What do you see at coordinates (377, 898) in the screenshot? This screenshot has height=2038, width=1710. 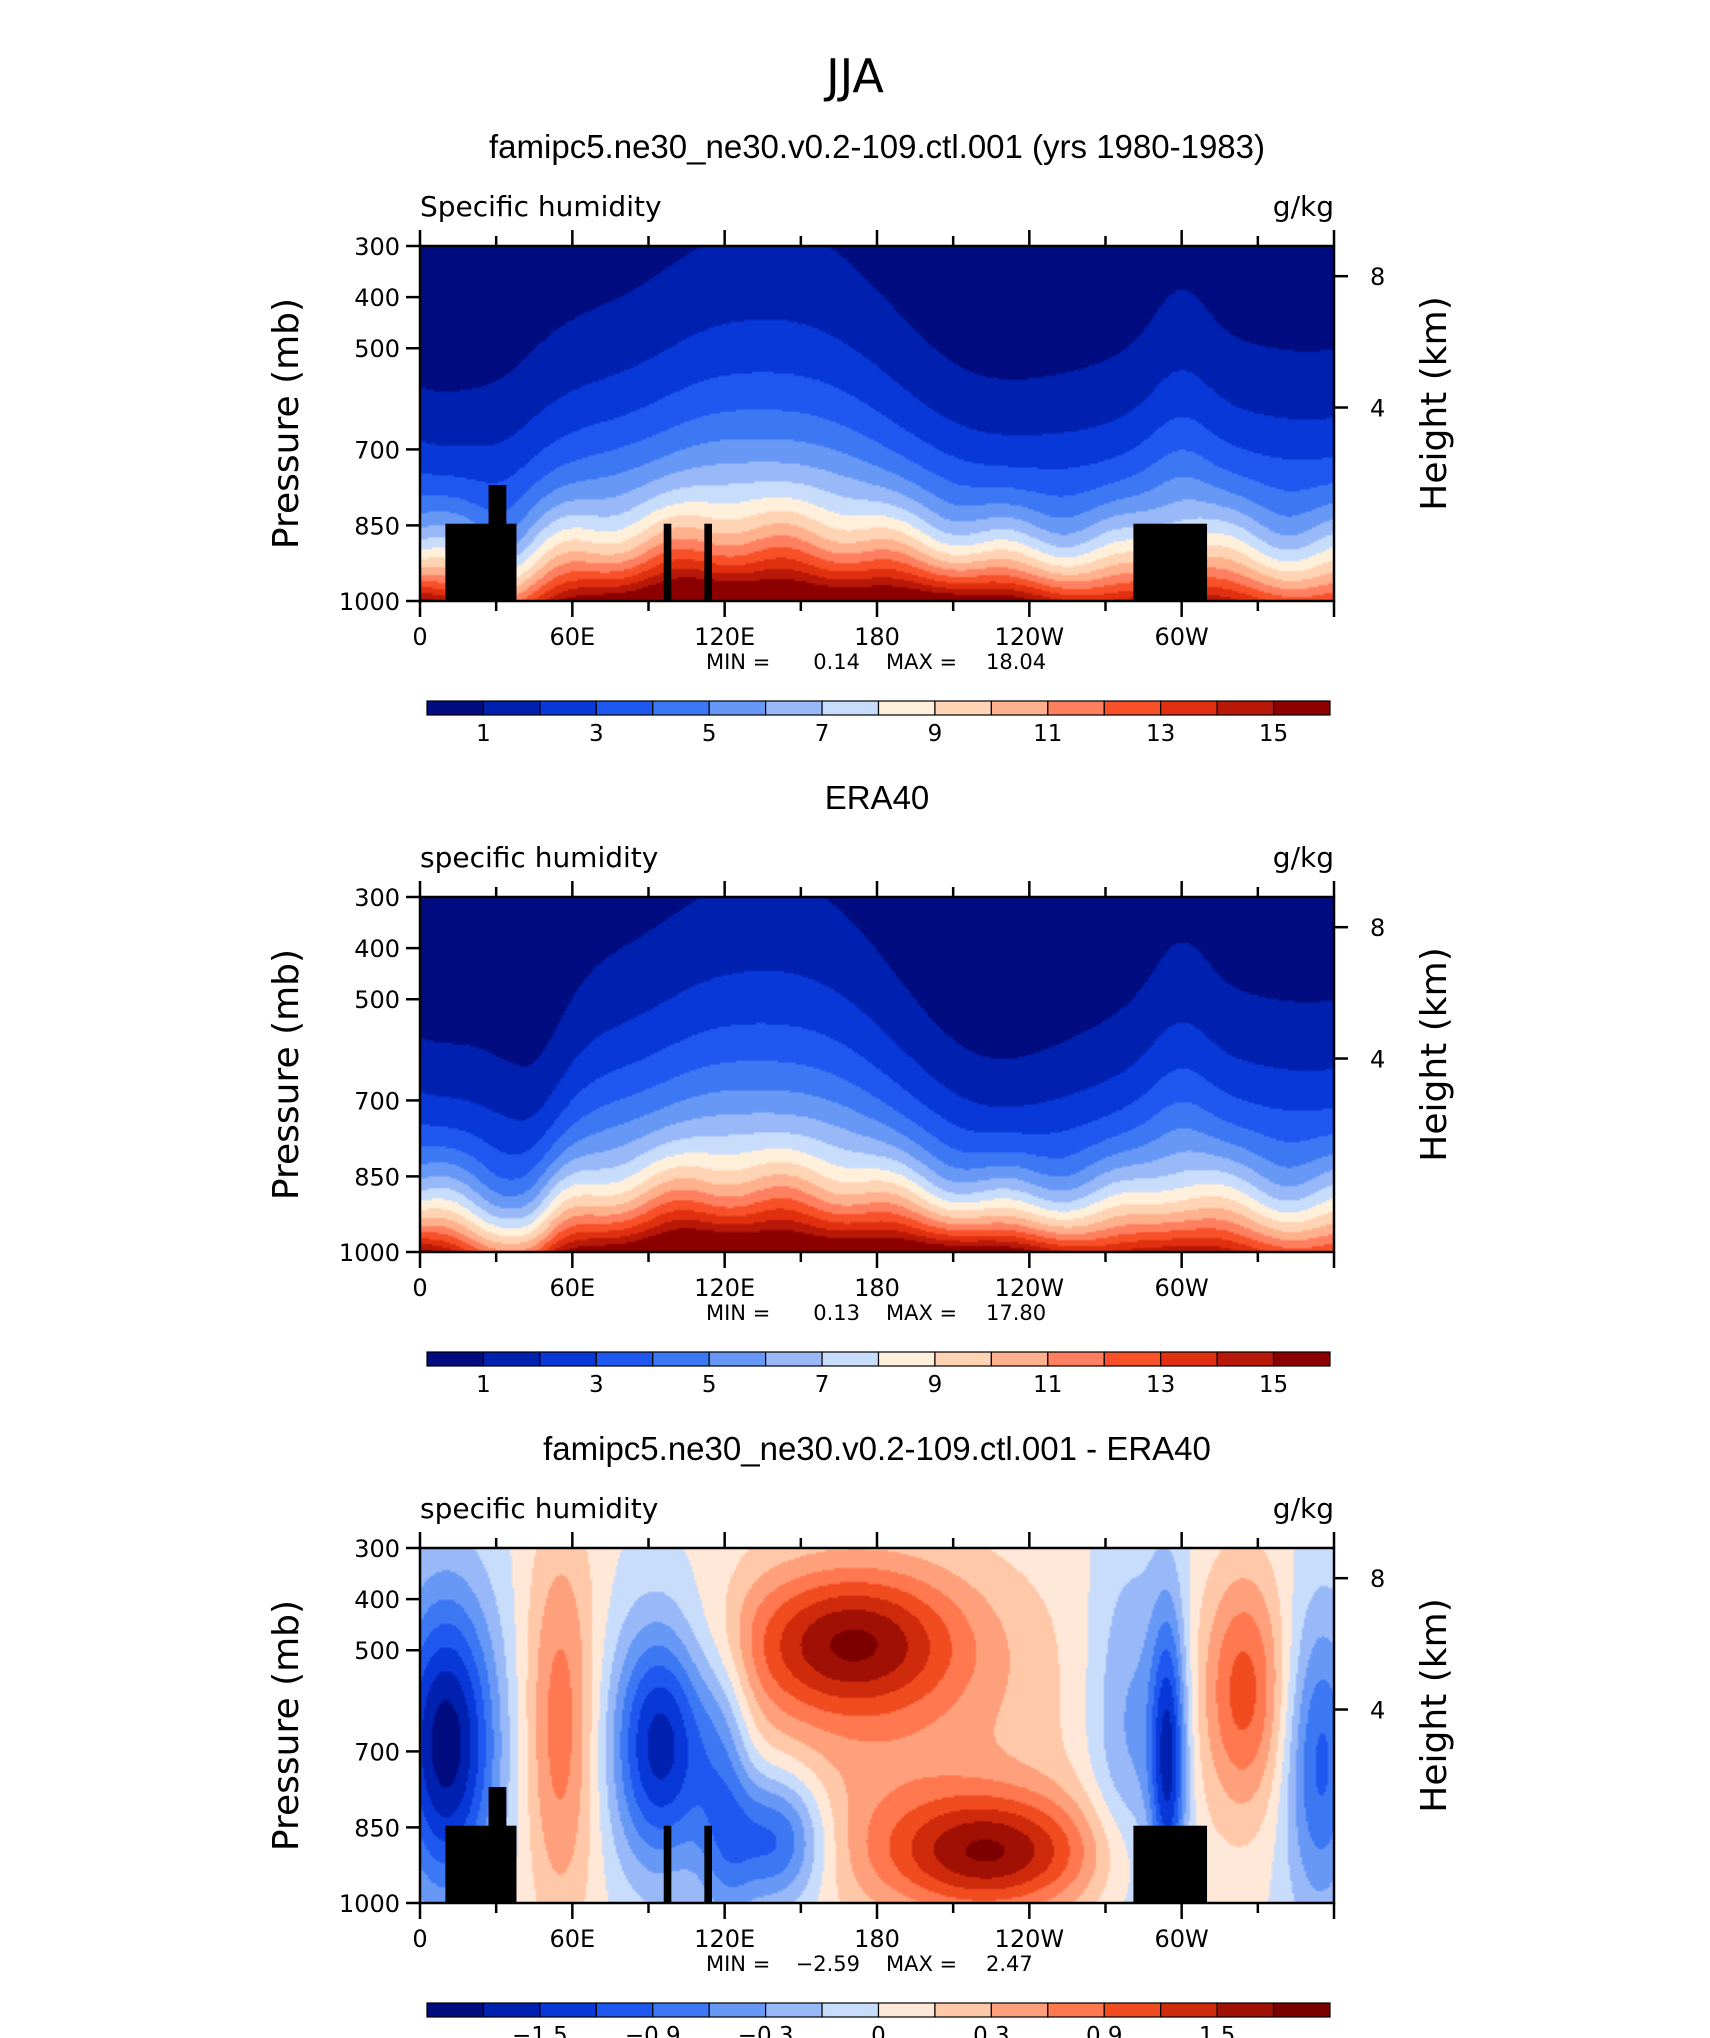 I see `y-tick-label: 300` at bounding box center [377, 898].